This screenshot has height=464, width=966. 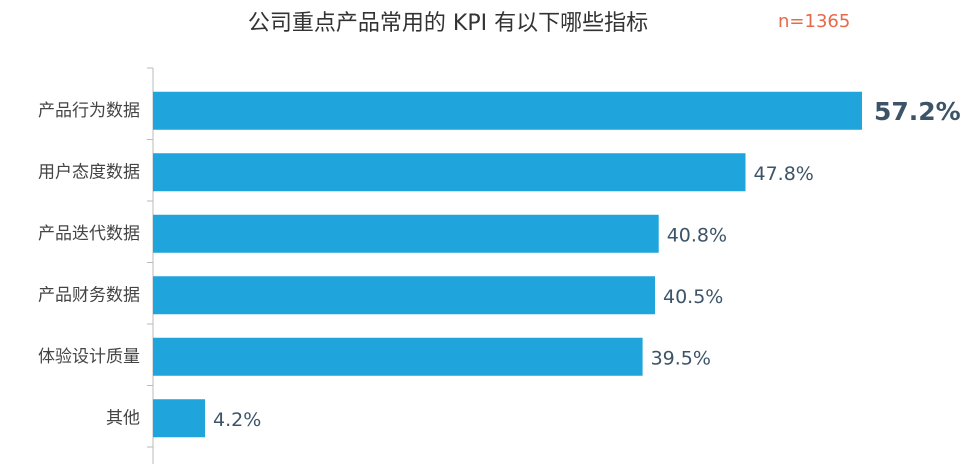 What do you see at coordinates (783, 174) in the screenshot?
I see `value-label: 47.8%` at bounding box center [783, 174].